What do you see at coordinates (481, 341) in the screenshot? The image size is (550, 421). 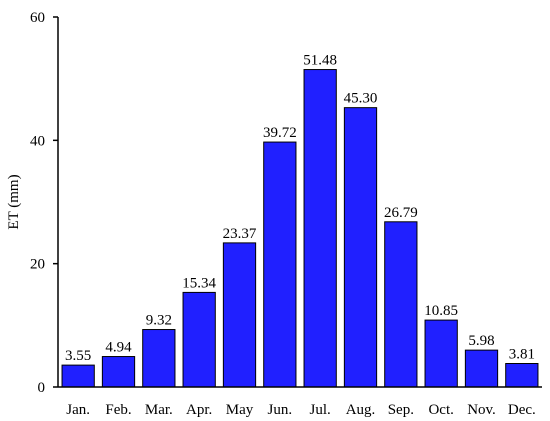 I see `data-label: 5.98` at bounding box center [481, 341].